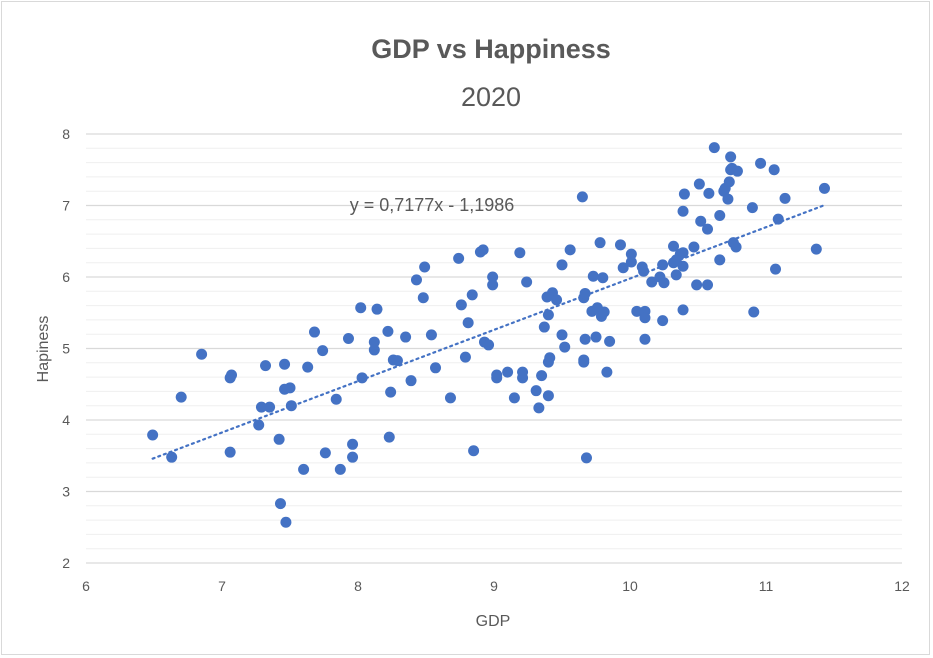 The image size is (933, 658). I want to click on chart-title: GDP vs Happiness, so click(491, 49).